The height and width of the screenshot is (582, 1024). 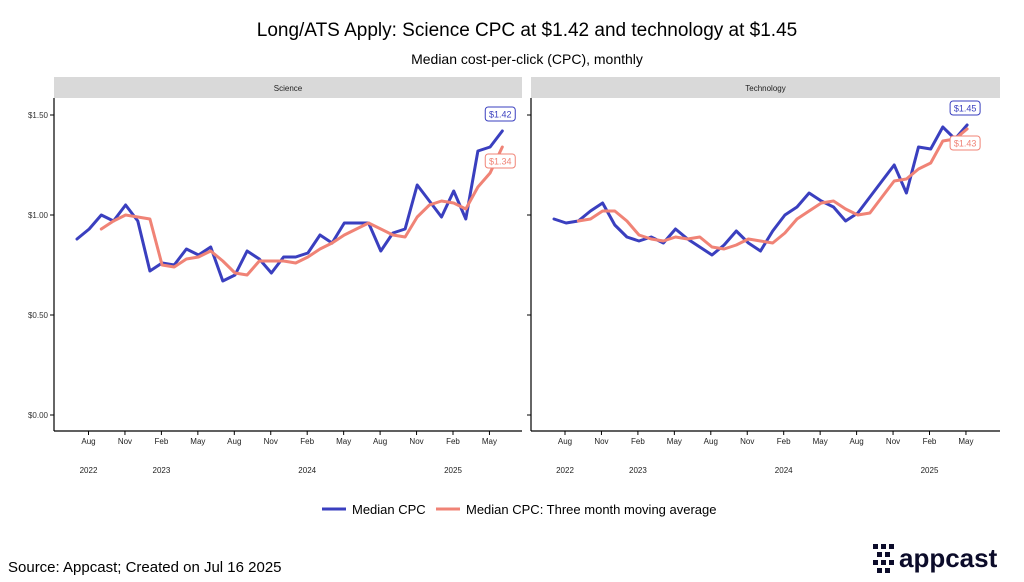 I want to click on y-tick-label: $0.00, so click(x=38, y=415).